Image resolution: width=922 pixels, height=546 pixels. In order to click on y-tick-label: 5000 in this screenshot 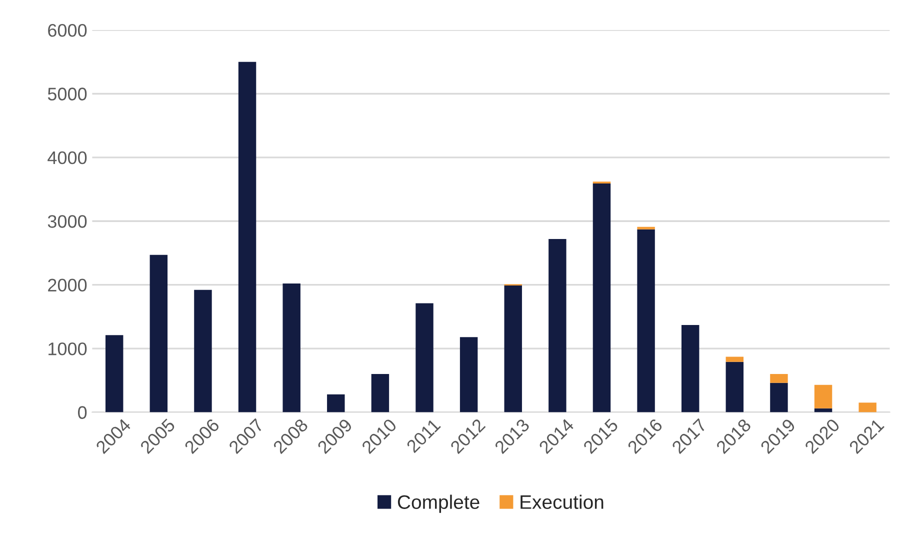, I will do `click(67, 94)`.